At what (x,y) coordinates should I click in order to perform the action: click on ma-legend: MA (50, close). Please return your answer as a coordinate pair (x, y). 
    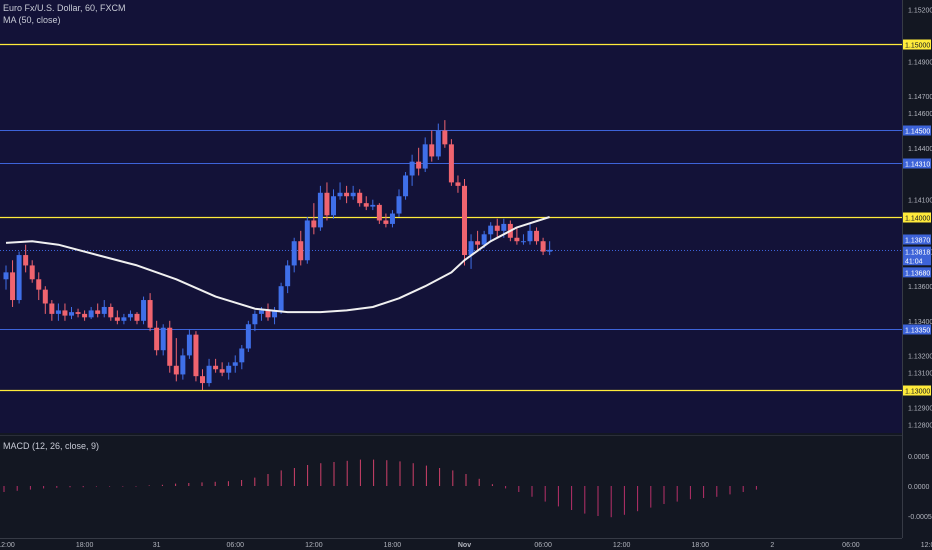
    Looking at the image, I should click on (32, 20).